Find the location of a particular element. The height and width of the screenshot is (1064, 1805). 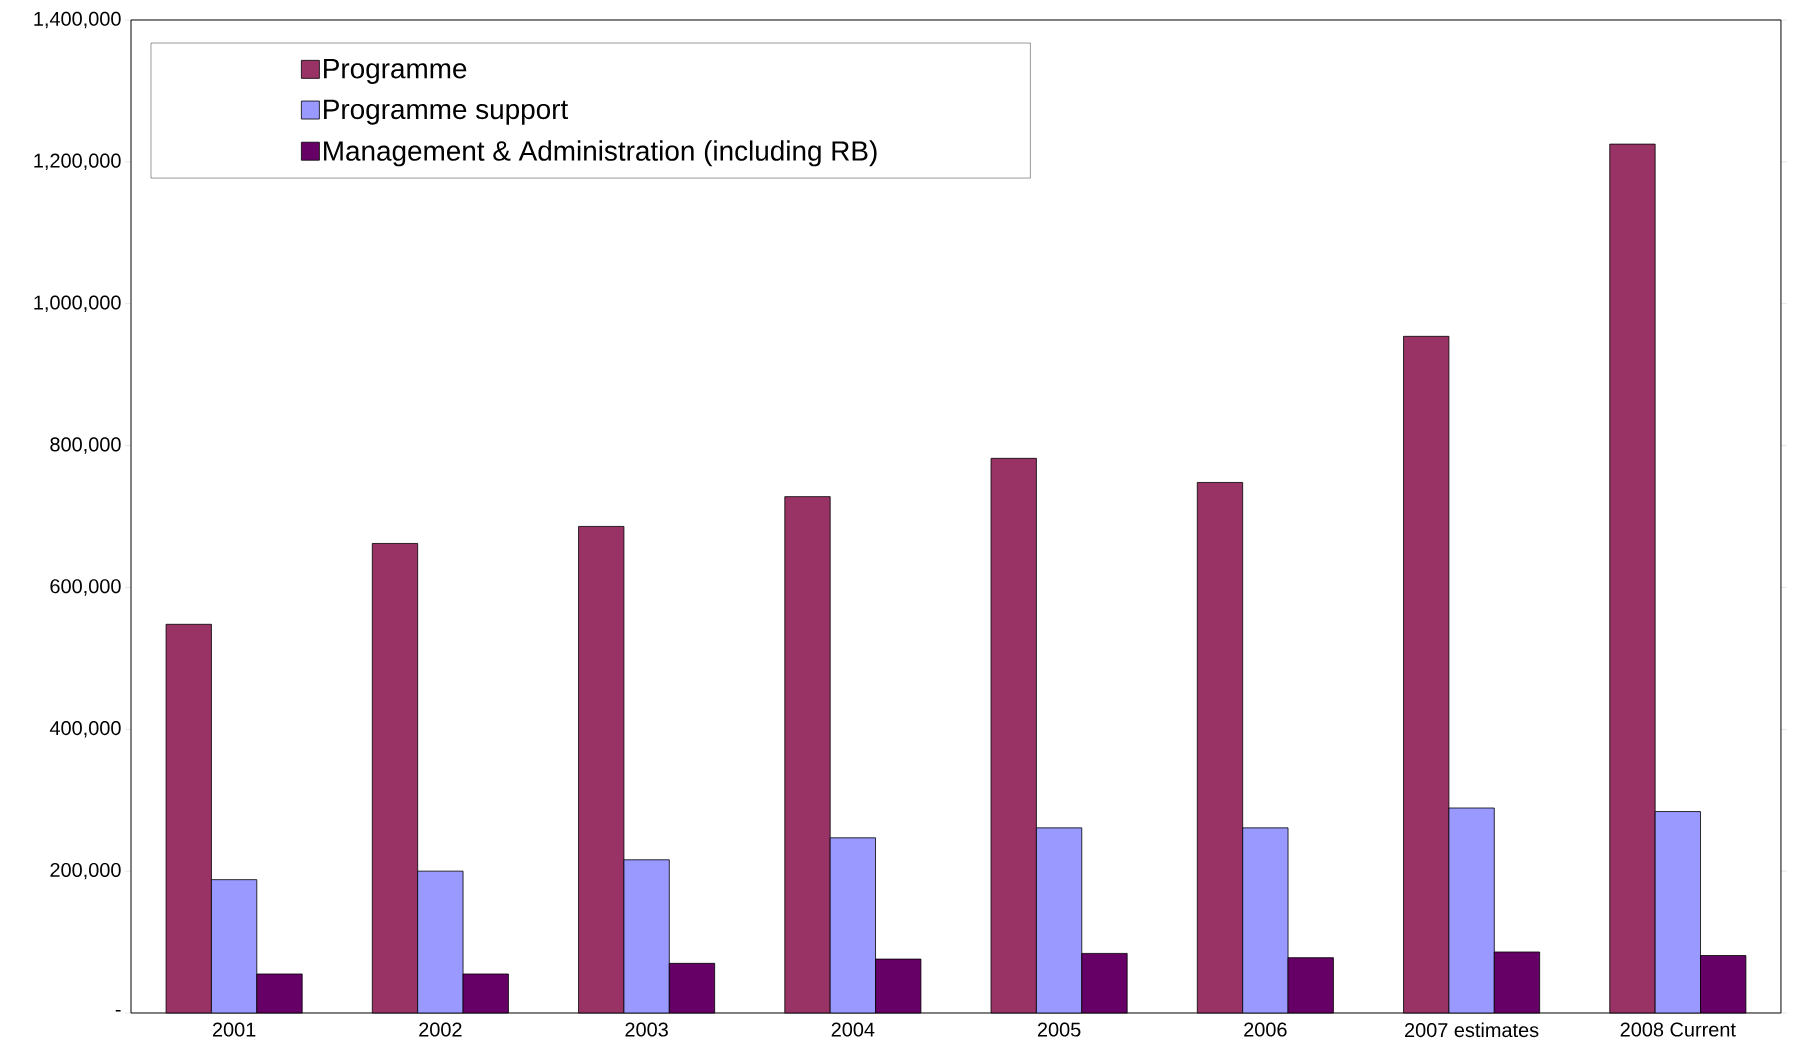

y-tick-label: 1,000,000 is located at coordinates (77, 303).